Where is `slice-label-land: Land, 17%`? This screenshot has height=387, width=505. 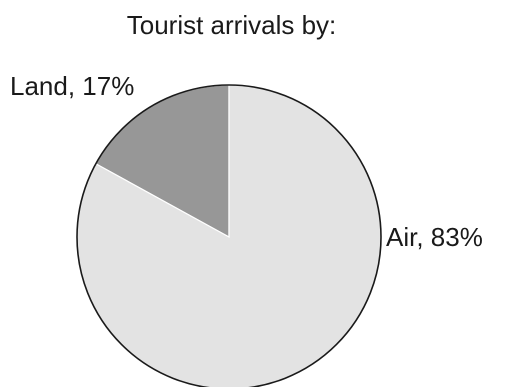 slice-label-land: Land, 17% is located at coordinates (72, 86).